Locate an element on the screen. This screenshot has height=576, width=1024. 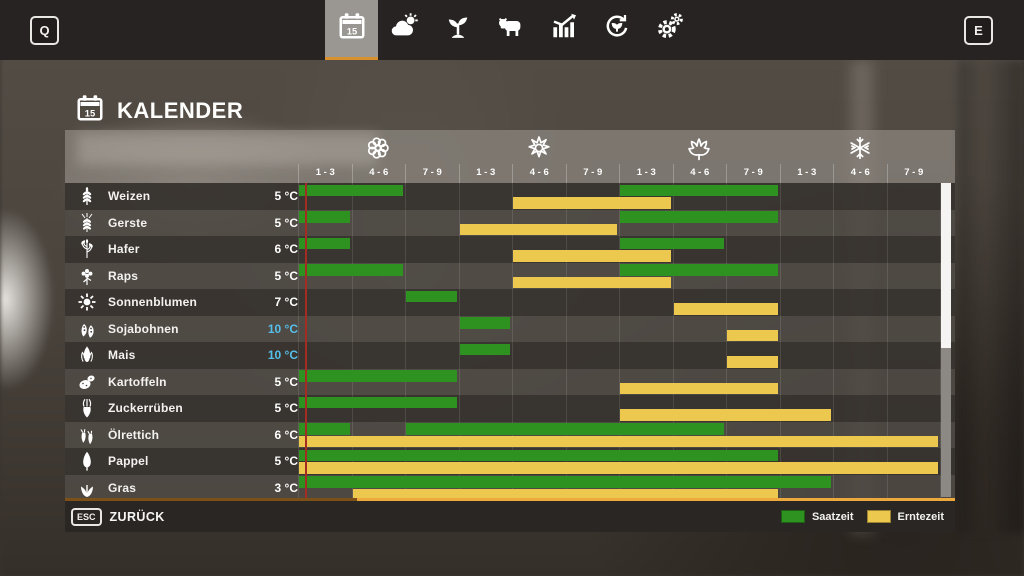
crop-row-mais: Mais 10 °C is located at coordinates (510, 355).